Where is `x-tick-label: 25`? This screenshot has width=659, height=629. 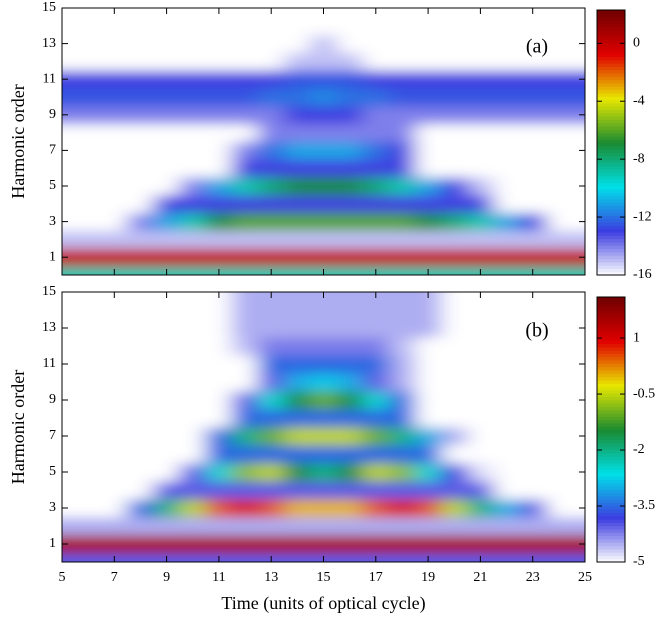 x-tick-label: 25 is located at coordinates (585, 577).